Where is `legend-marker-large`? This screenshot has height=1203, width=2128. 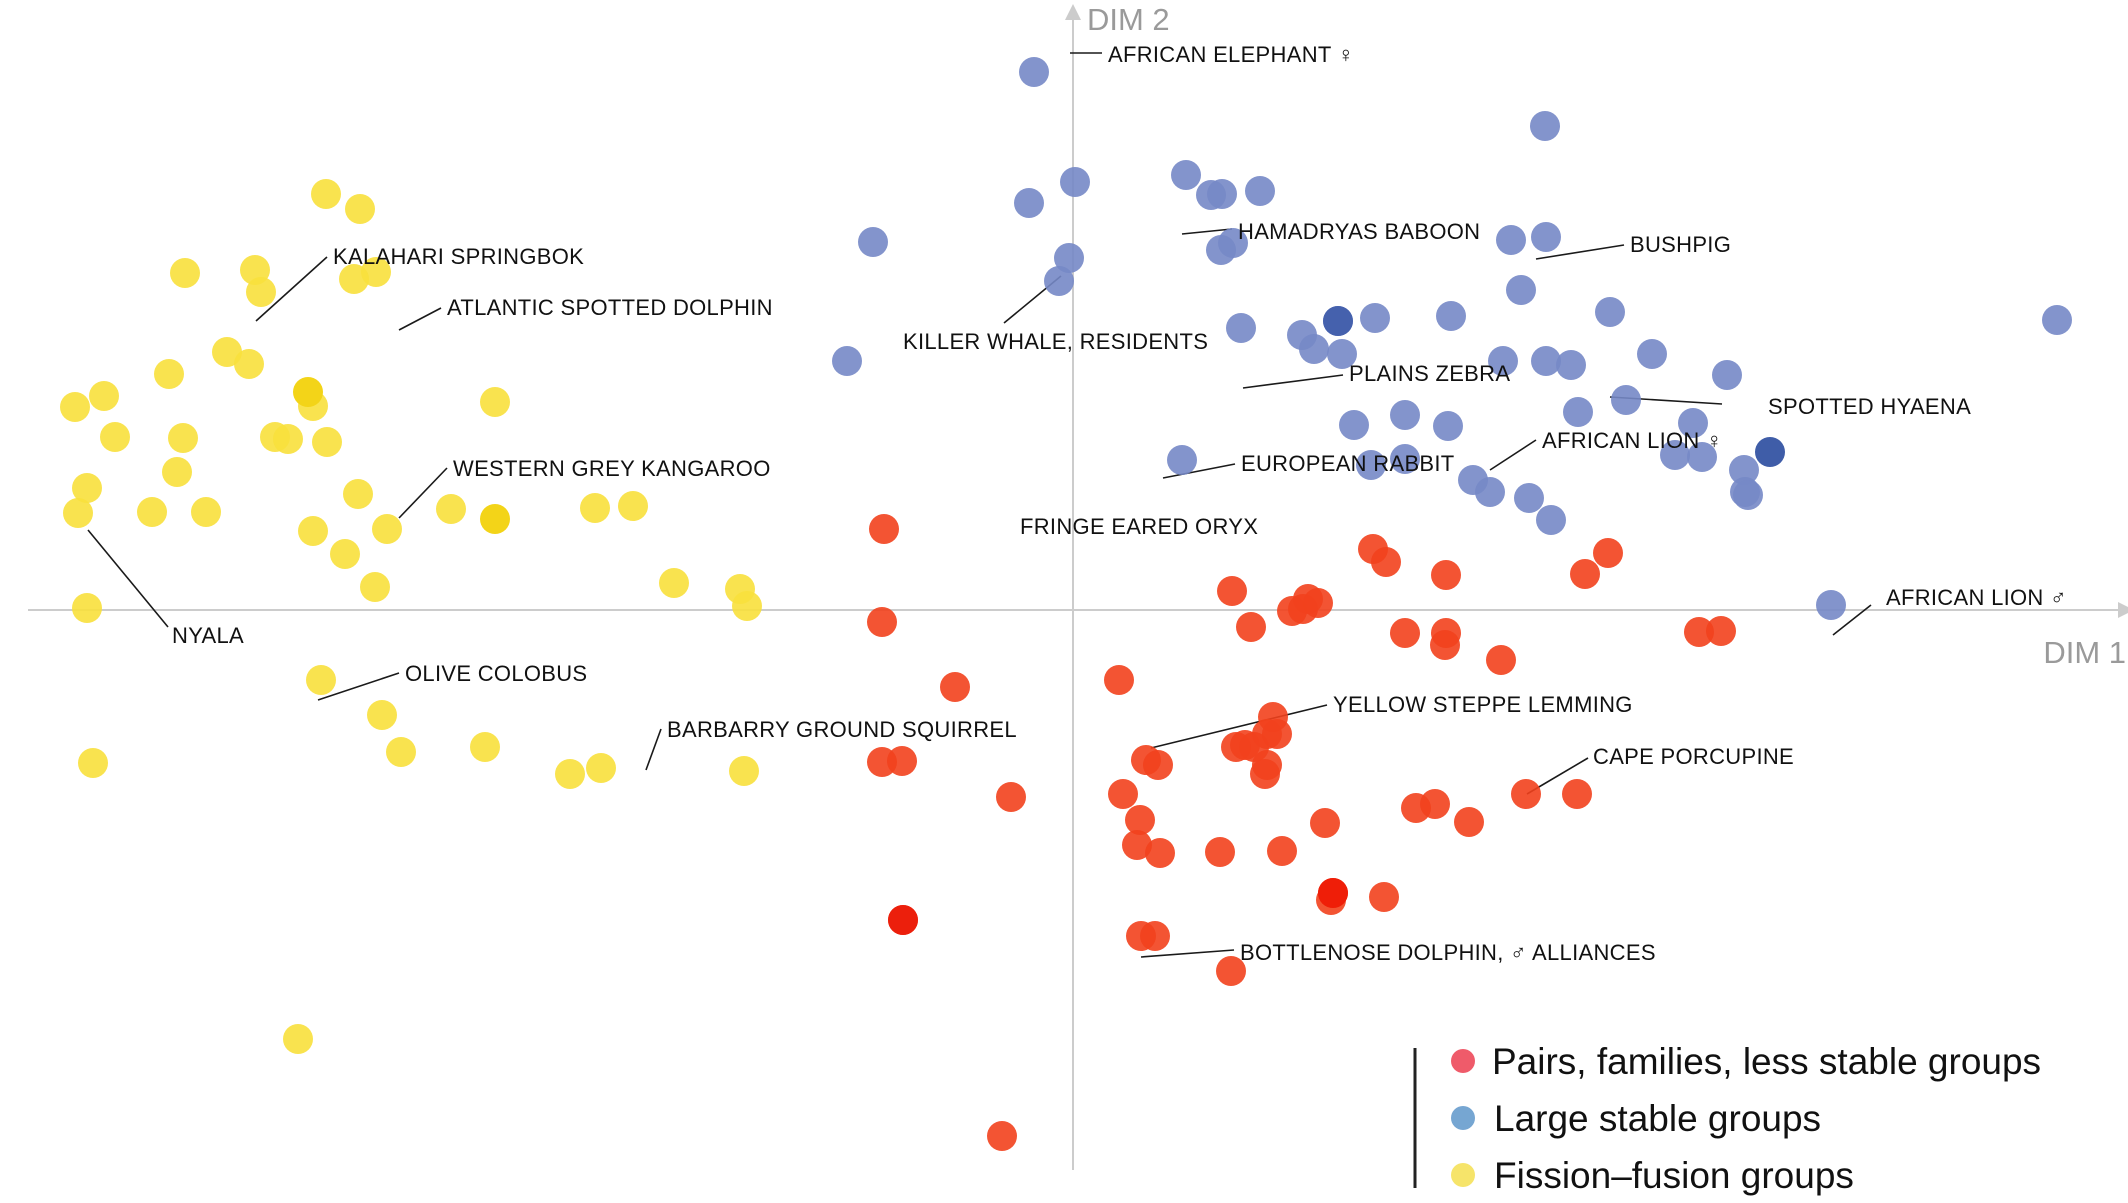 legend-marker-large is located at coordinates (1463, 1118).